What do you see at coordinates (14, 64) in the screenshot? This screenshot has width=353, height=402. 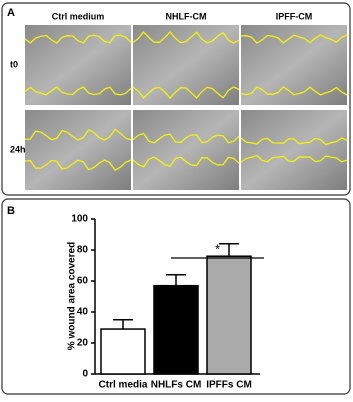 I see `row-label: t0` at bounding box center [14, 64].